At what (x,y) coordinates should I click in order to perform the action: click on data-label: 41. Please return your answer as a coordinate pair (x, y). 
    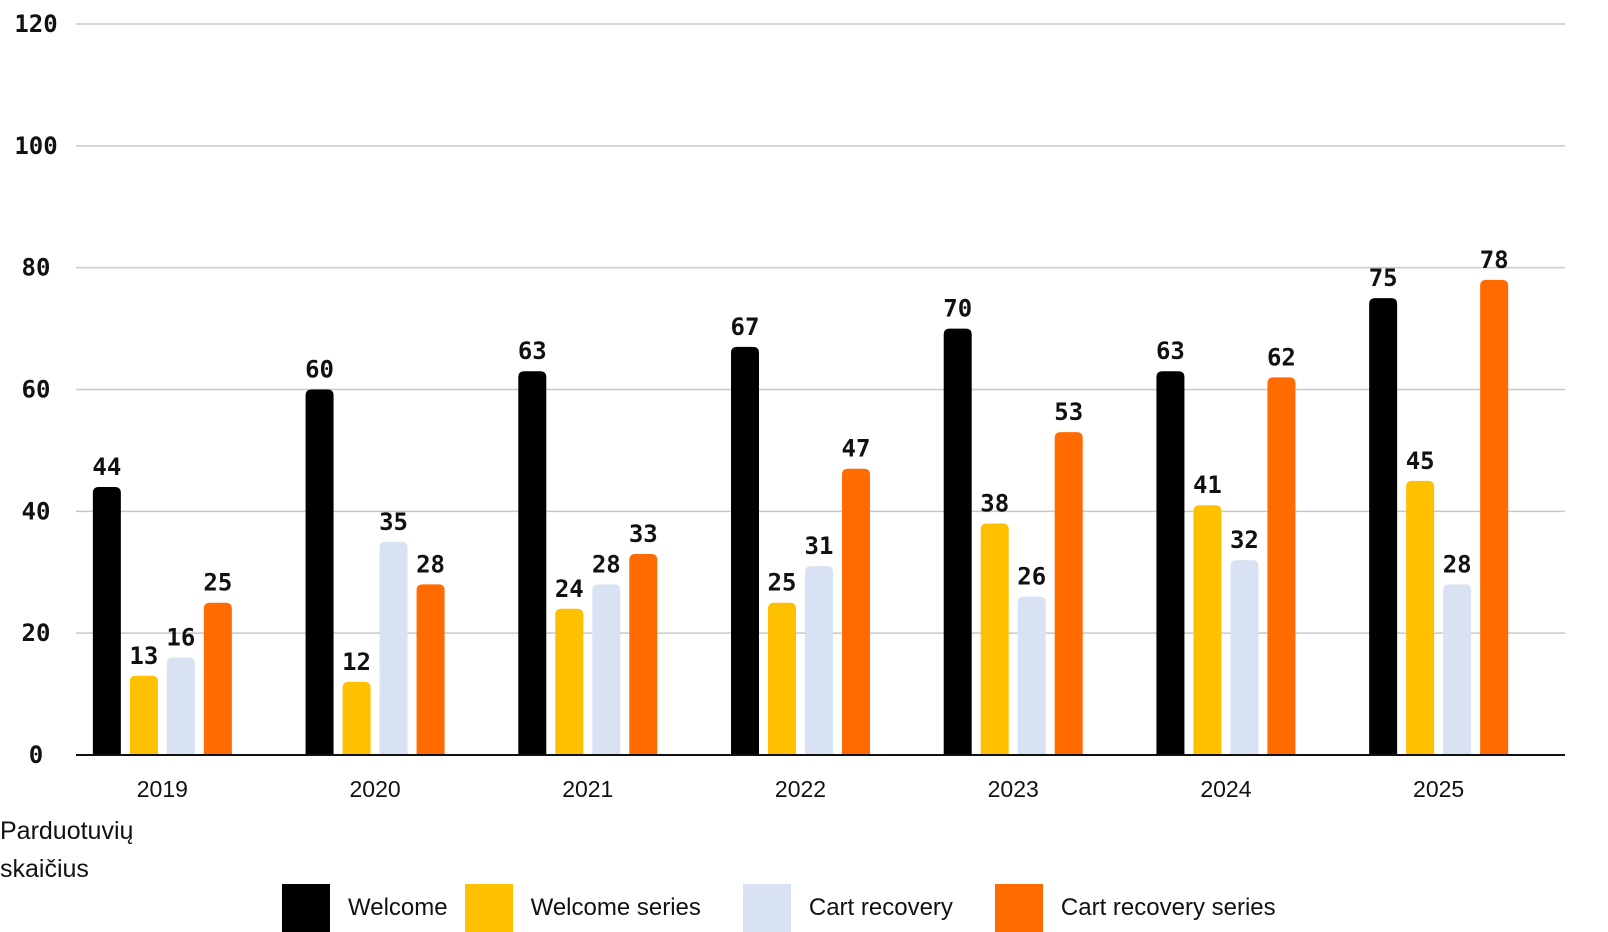
    Looking at the image, I should click on (1207, 485).